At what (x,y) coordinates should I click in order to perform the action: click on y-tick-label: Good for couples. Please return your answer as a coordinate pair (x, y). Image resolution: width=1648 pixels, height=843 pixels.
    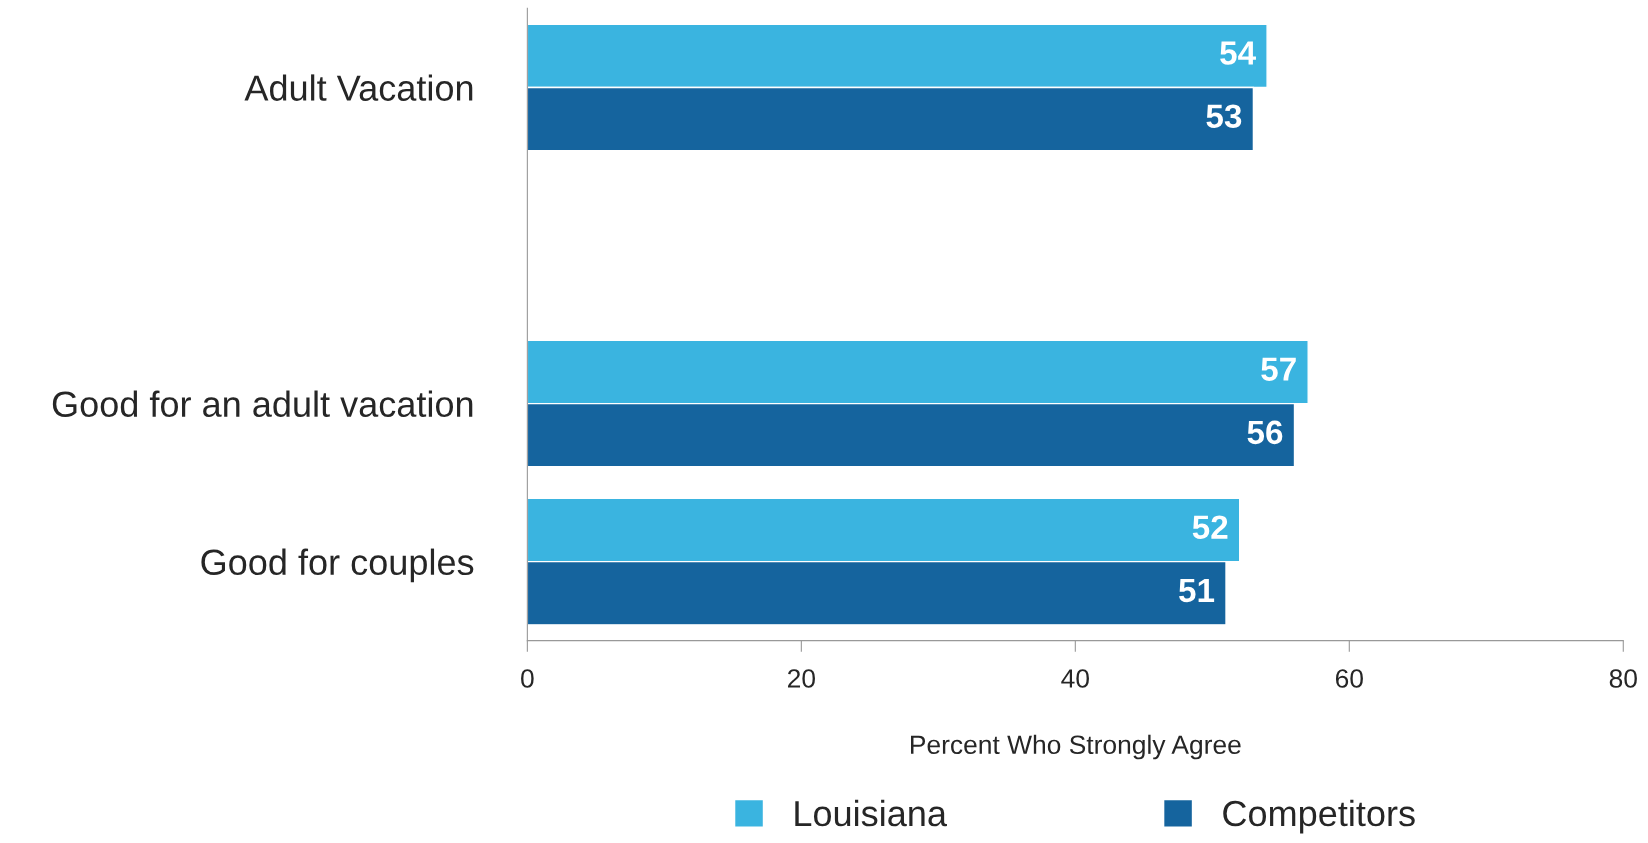
    Looking at the image, I should click on (337, 565).